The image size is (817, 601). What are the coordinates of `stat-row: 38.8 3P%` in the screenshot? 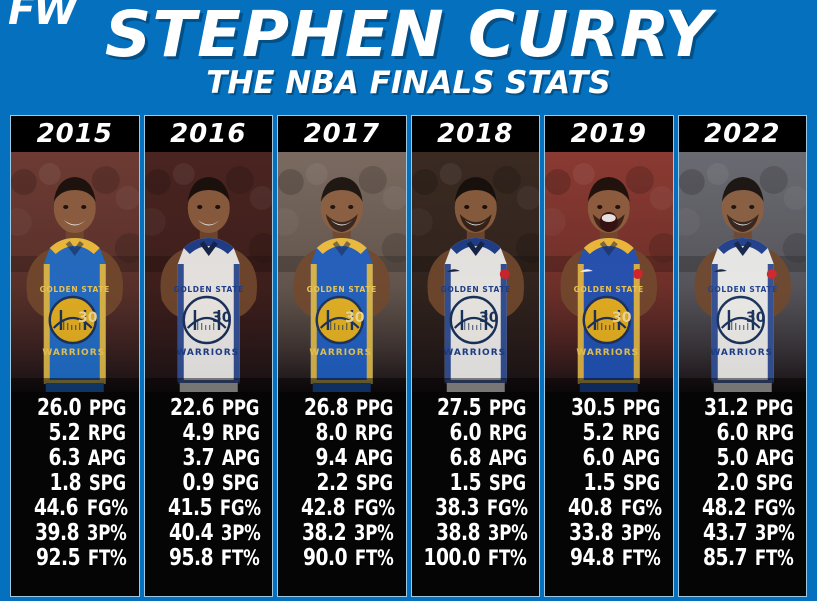 It's located at (475, 533).